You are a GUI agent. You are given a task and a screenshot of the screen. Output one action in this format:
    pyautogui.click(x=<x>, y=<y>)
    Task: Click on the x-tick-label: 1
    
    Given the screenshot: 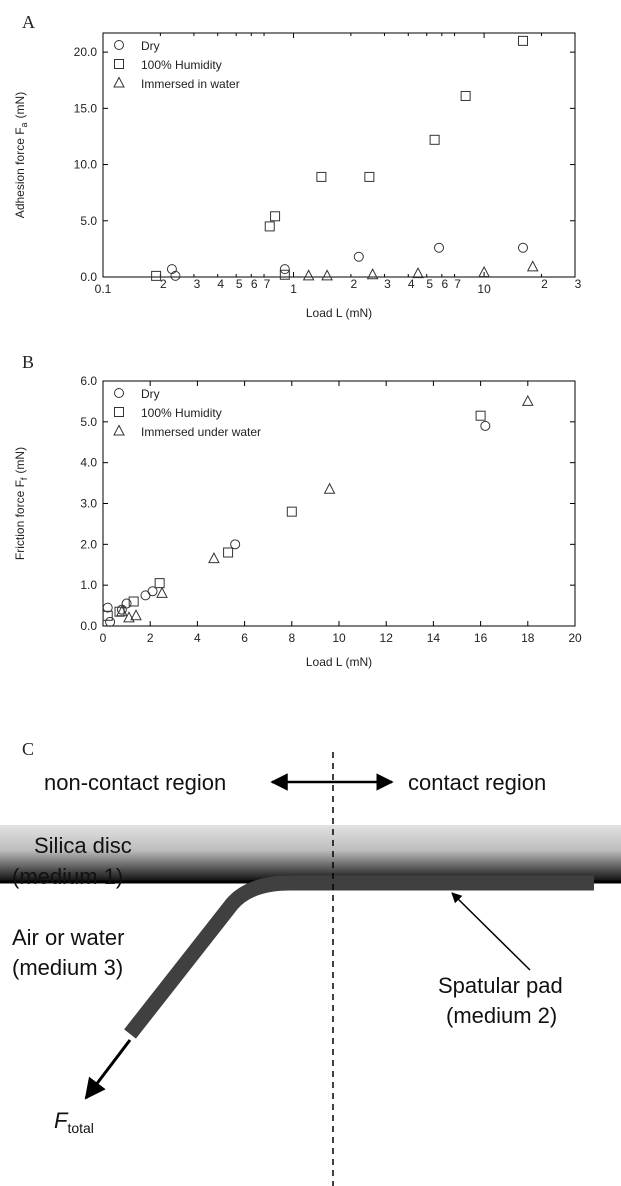 What is the action you would take?
    pyautogui.click(x=293, y=289)
    